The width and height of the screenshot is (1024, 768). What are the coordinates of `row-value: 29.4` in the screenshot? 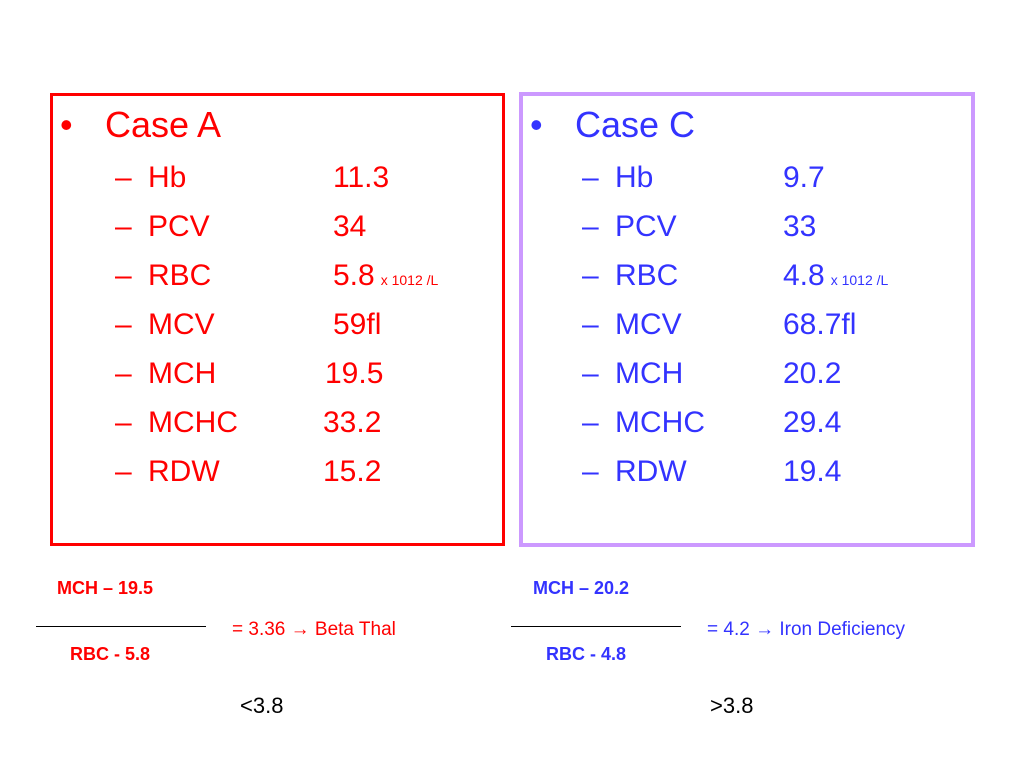 It's located at (812, 423).